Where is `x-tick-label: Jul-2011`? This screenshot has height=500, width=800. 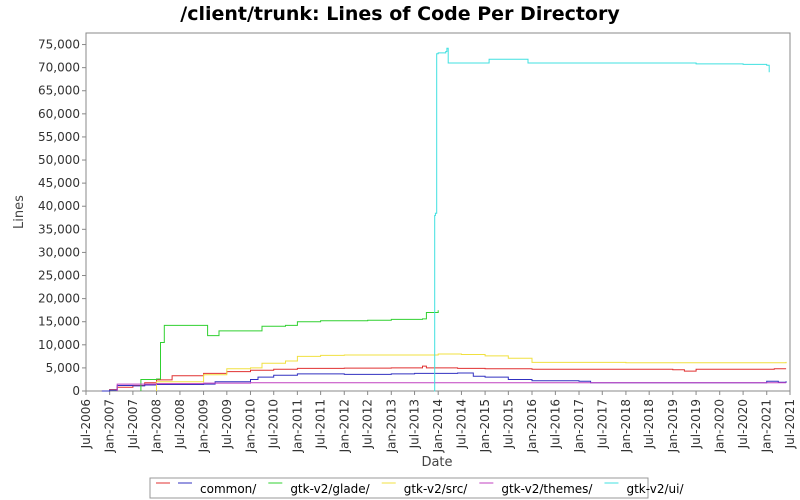 x-tick-label: Jul-2011 is located at coordinates (321, 424).